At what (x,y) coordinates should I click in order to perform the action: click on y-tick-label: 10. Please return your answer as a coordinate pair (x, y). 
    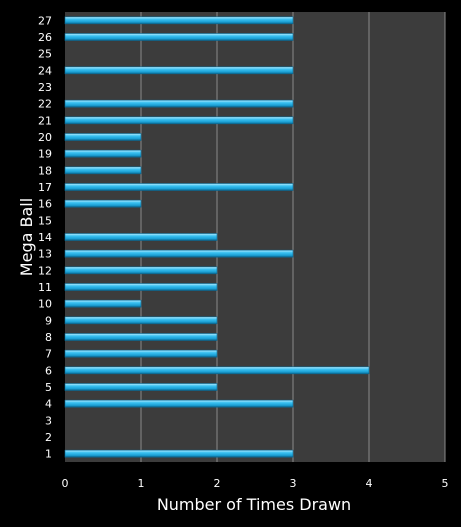
    Looking at the image, I should click on (45, 304).